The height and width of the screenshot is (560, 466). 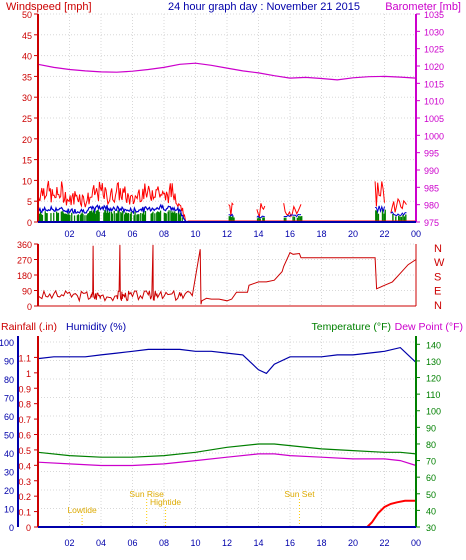 I want to click on compass-label: S, so click(x=437, y=277).